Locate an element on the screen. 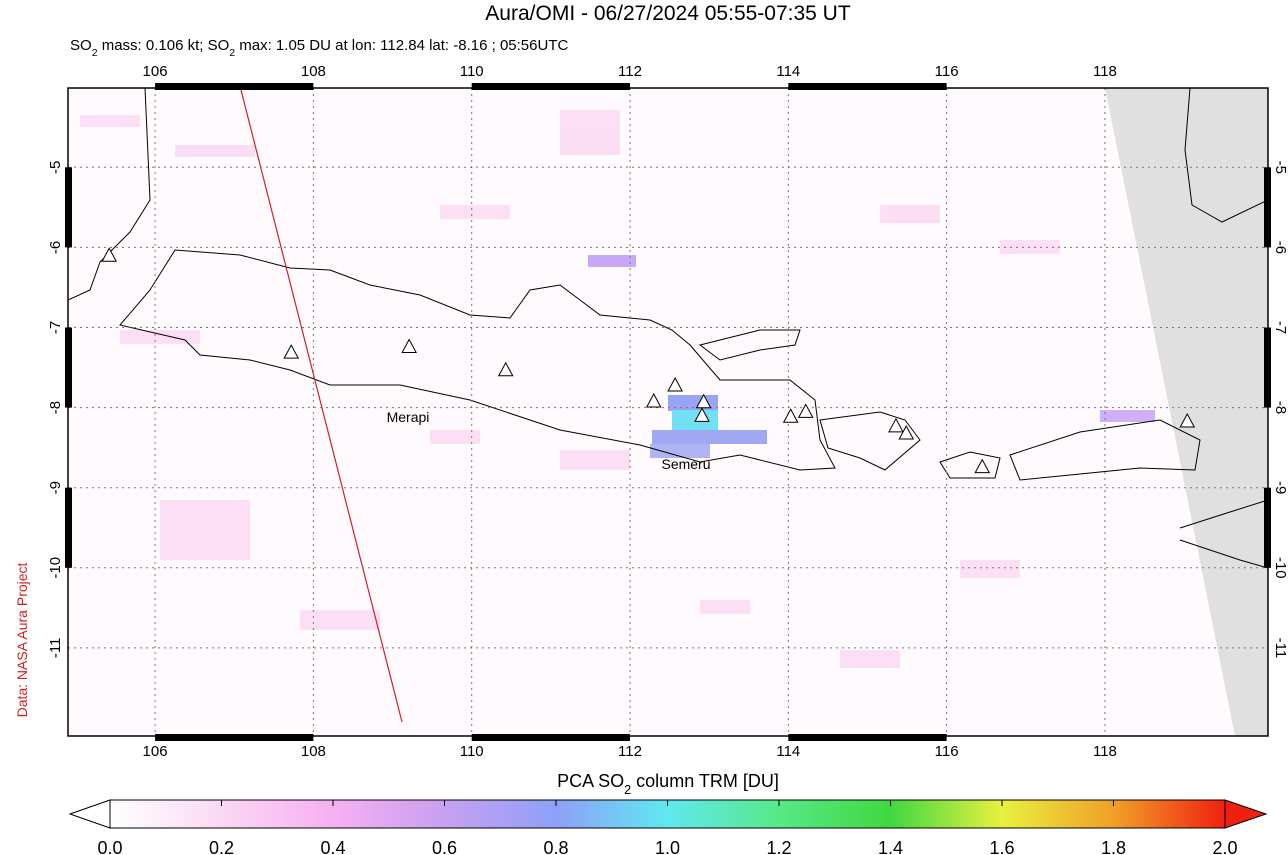 Image resolution: width=1288 pixels, height=855 pixels. colorbar-tick-label: 0.8 is located at coordinates (555, 846).